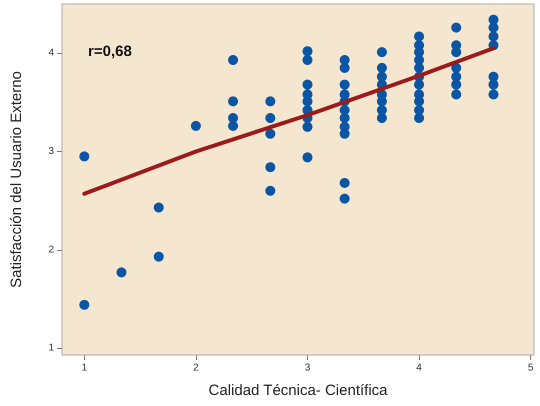 Image resolution: width=540 pixels, height=406 pixels. I want to click on x-tick-label: 5, so click(531, 368).